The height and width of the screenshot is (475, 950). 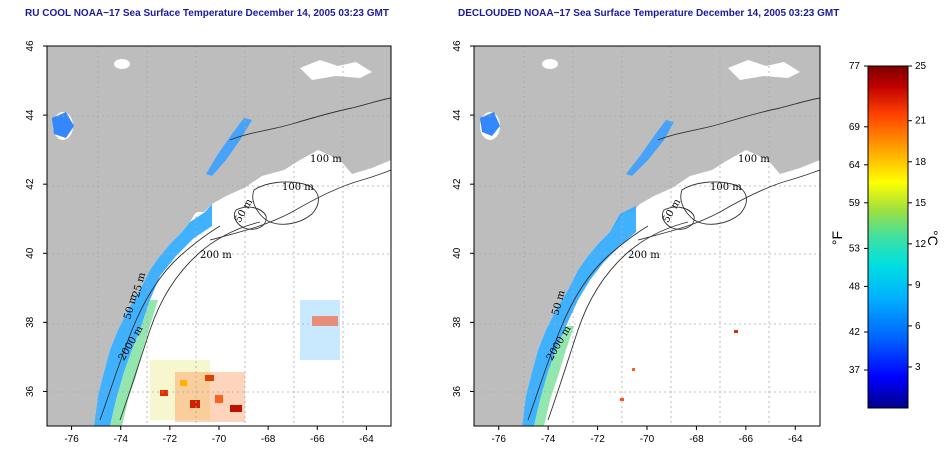 I want to click on bay-right, so click(x=764, y=70).